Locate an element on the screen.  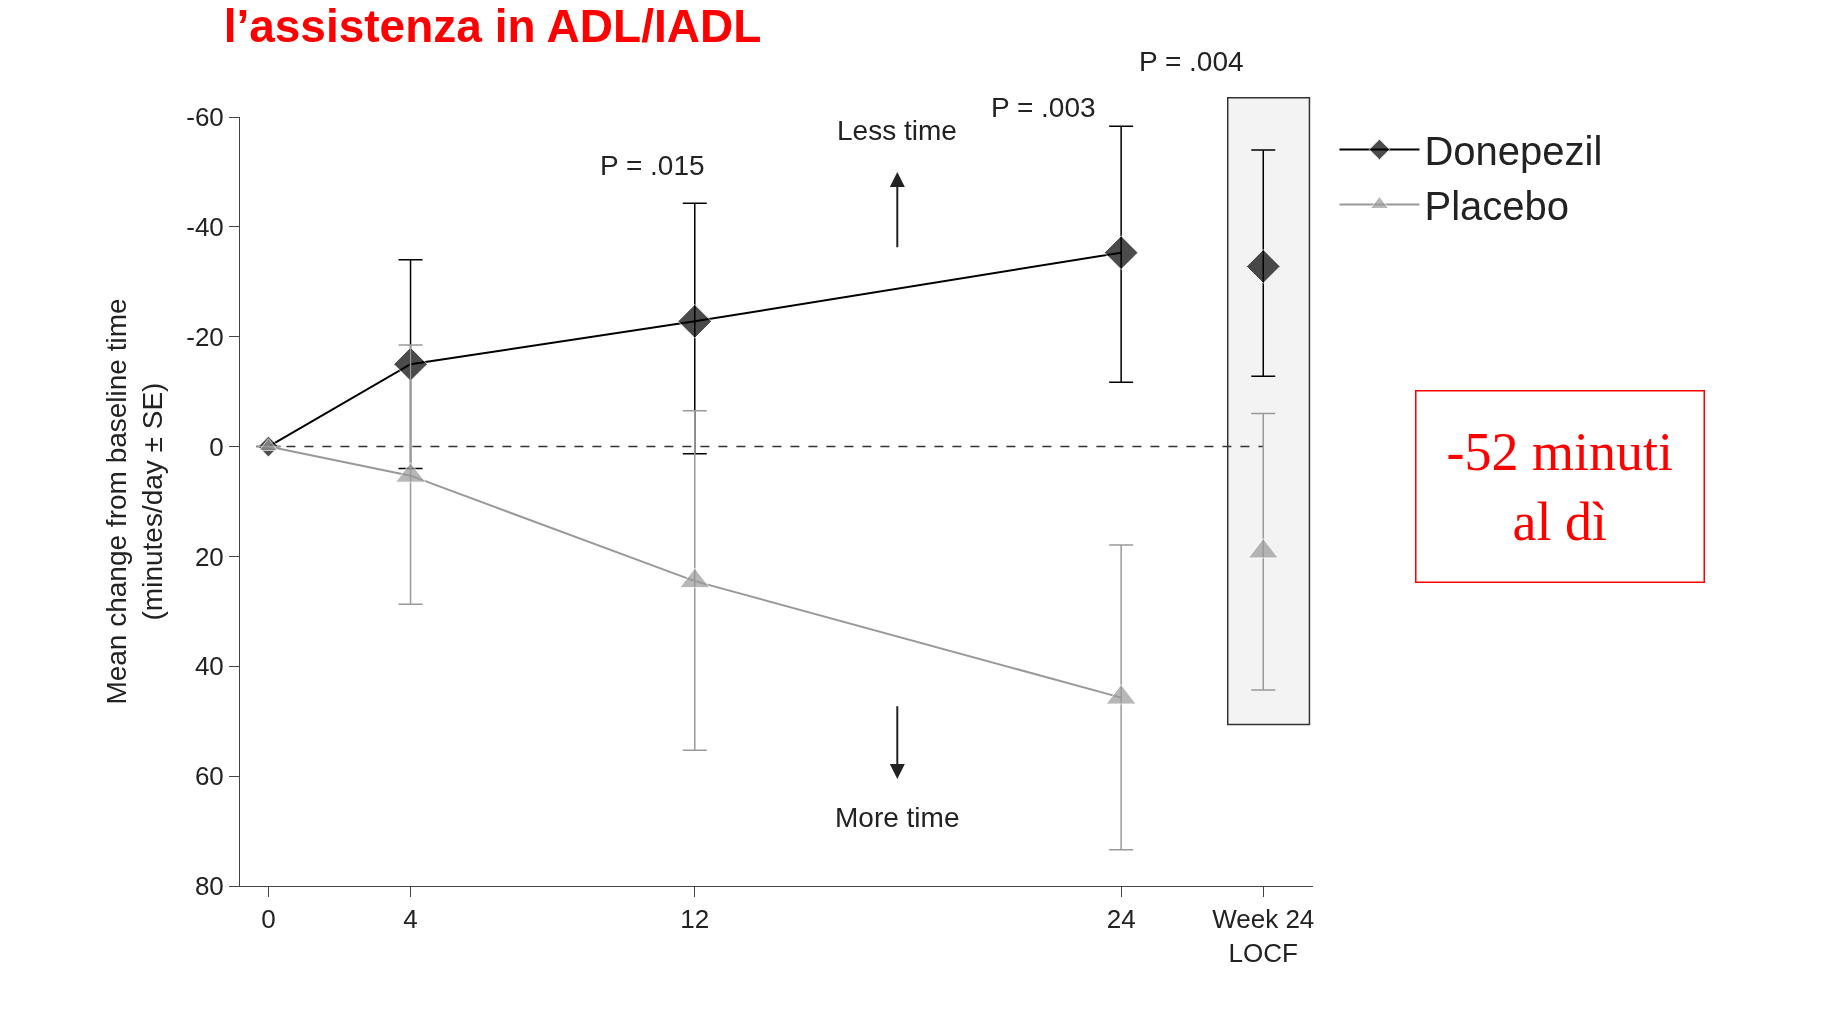
y-tick-label: 40 is located at coordinates (209, 666).